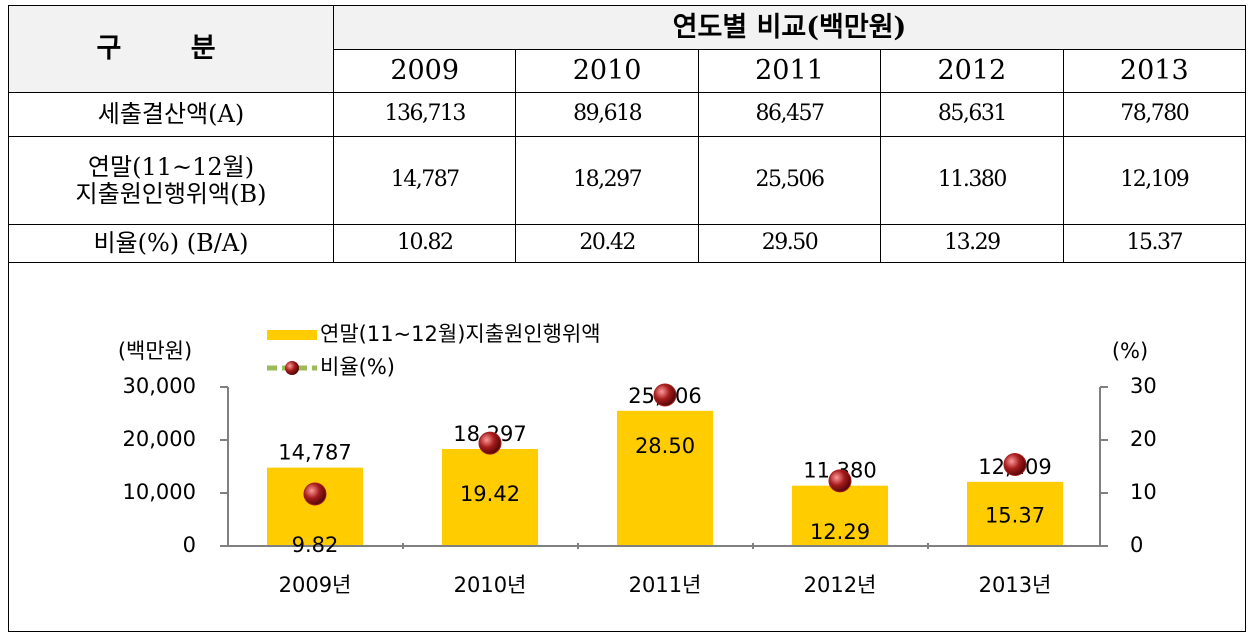 The image size is (1254, 638). I want to click on y2-tick-label: 0, so click(1136, 545).